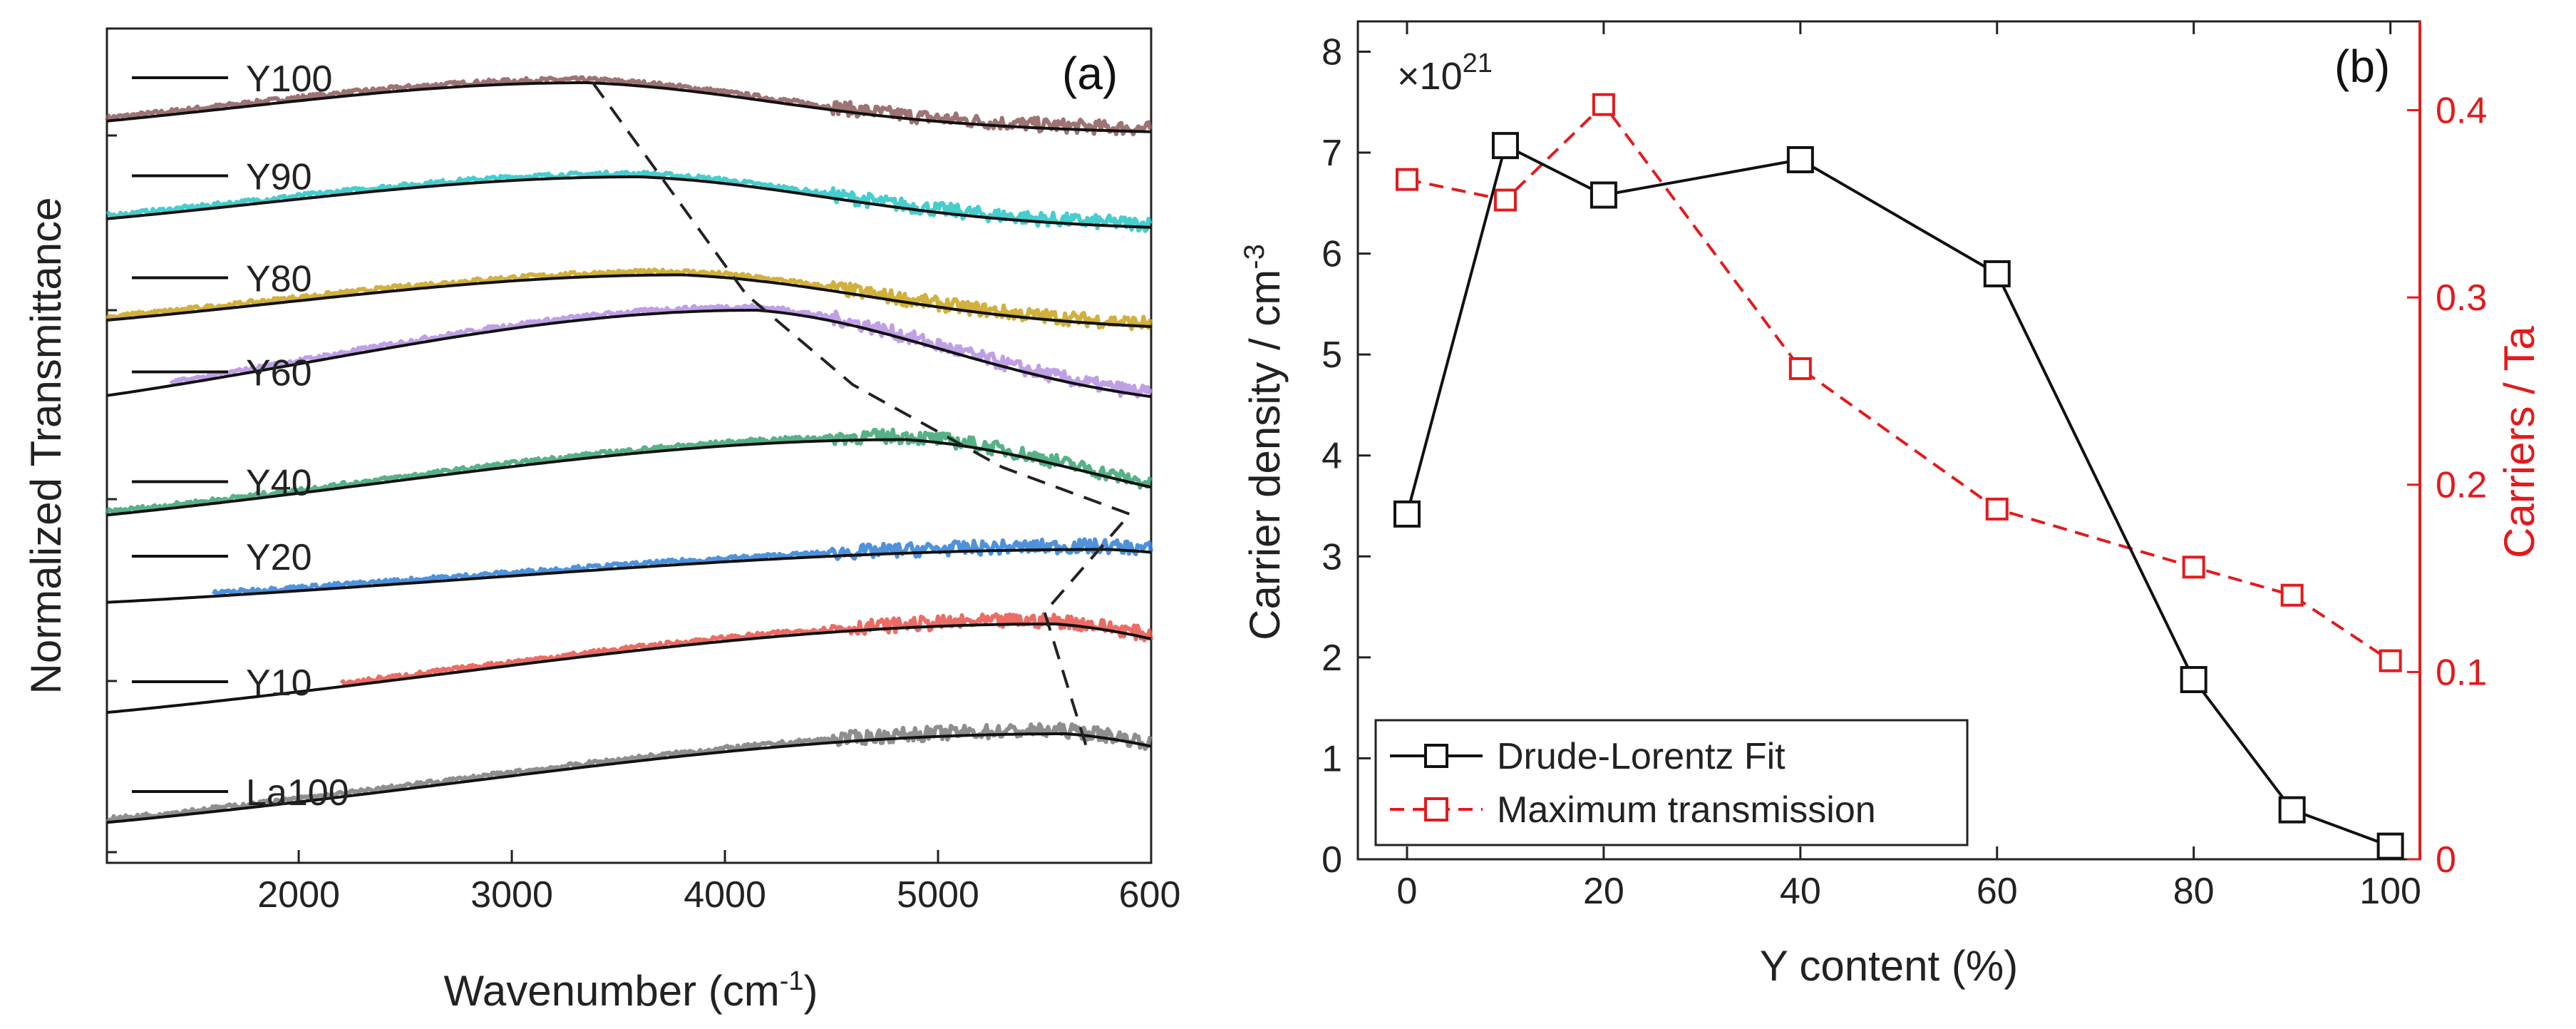 Image resolution: width=2576 pixels, height=1029 pixels. I want to click on fit-curve-la100, so click(629, 778).